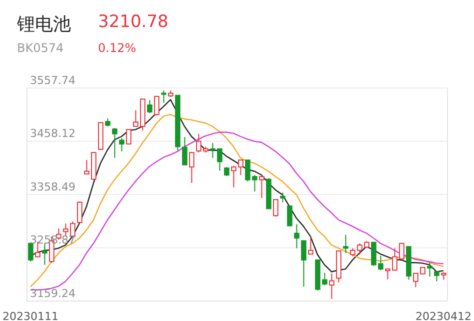 Image resolution: width=474 pixels, height=321 pixels. I want to click on chart-subtitle: BK0574, so click(40, 48).